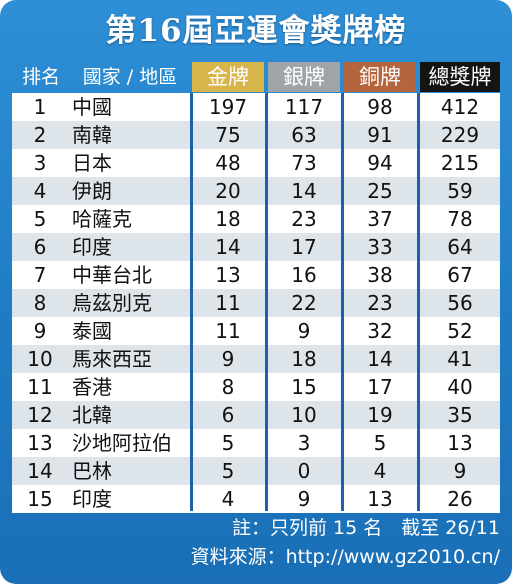 This screenshot has width=512, height=584. Describe the element at coordinates (460, 163) in the screenshot. I see `total-cell: 215` at that location.